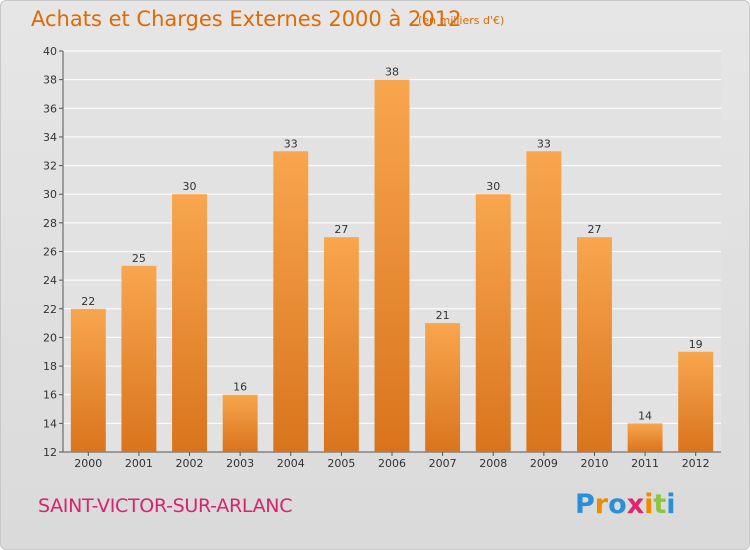 The height and width of the screenshot is (550, 750). I want to click on bar-value-label: 25, so click(139, 258).